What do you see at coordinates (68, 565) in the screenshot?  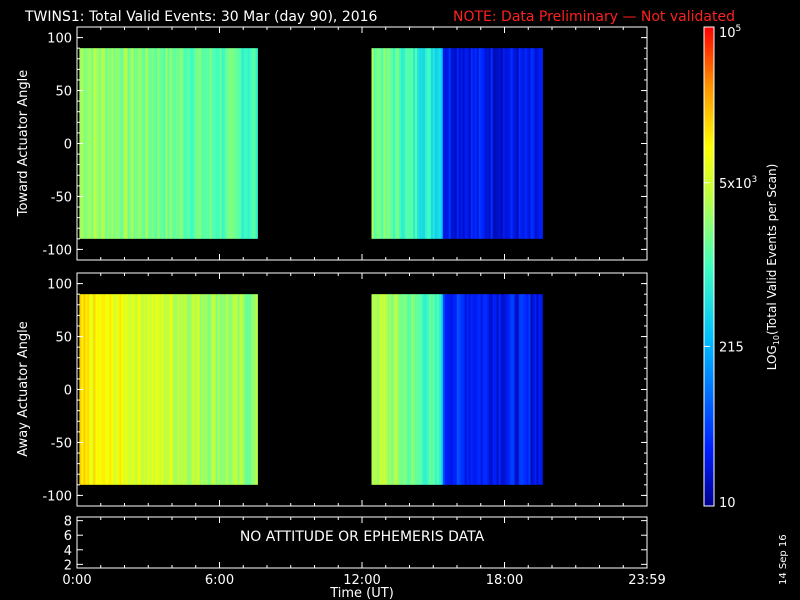 I see `attitude-ytick-label: 2` at bounding box center [68, 565].